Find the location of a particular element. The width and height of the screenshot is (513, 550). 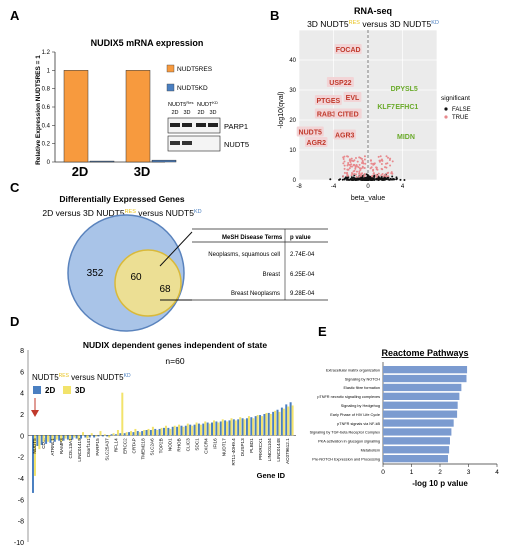

panel-e-title: Reactome Pathways is located at coordinates (424, 353).